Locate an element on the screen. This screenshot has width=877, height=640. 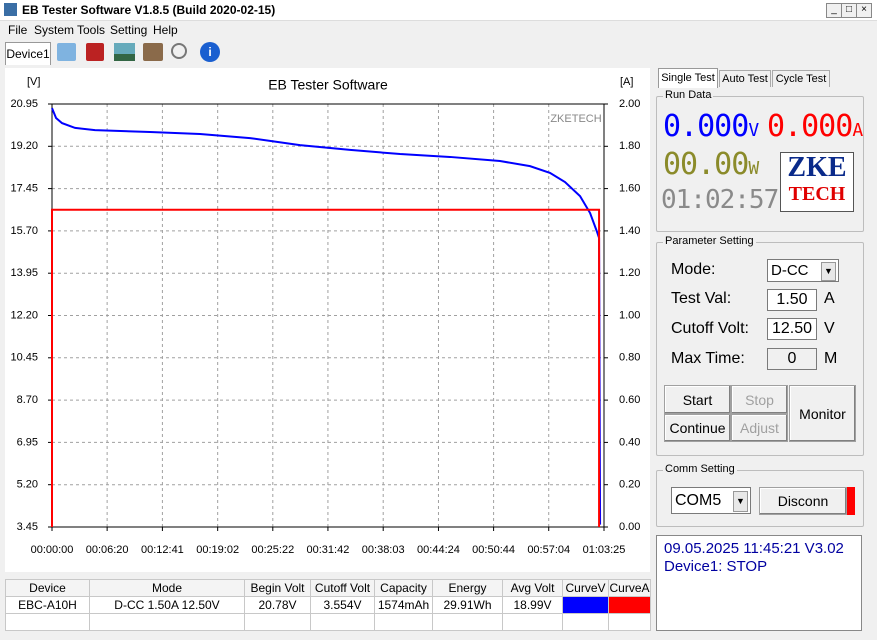
menu-item: Help is located at coordinates (165, 30).